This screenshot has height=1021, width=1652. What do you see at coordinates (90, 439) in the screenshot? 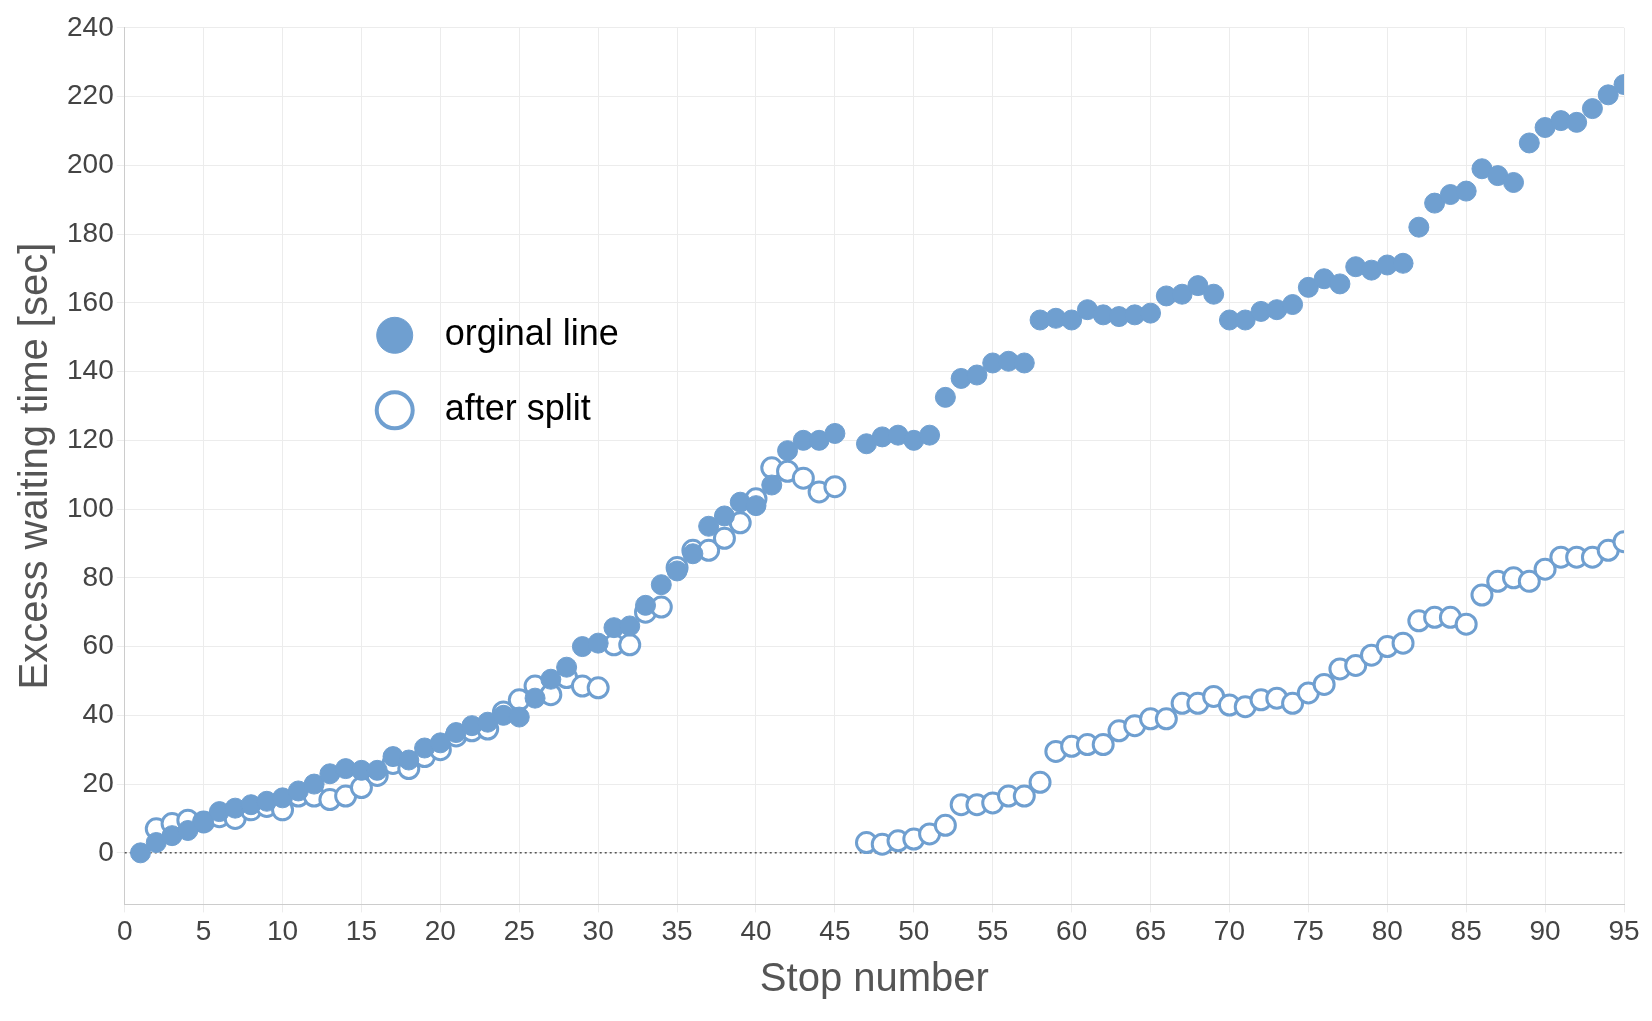
I see `y-tick-label: 120` at bounding box center [90, 439].